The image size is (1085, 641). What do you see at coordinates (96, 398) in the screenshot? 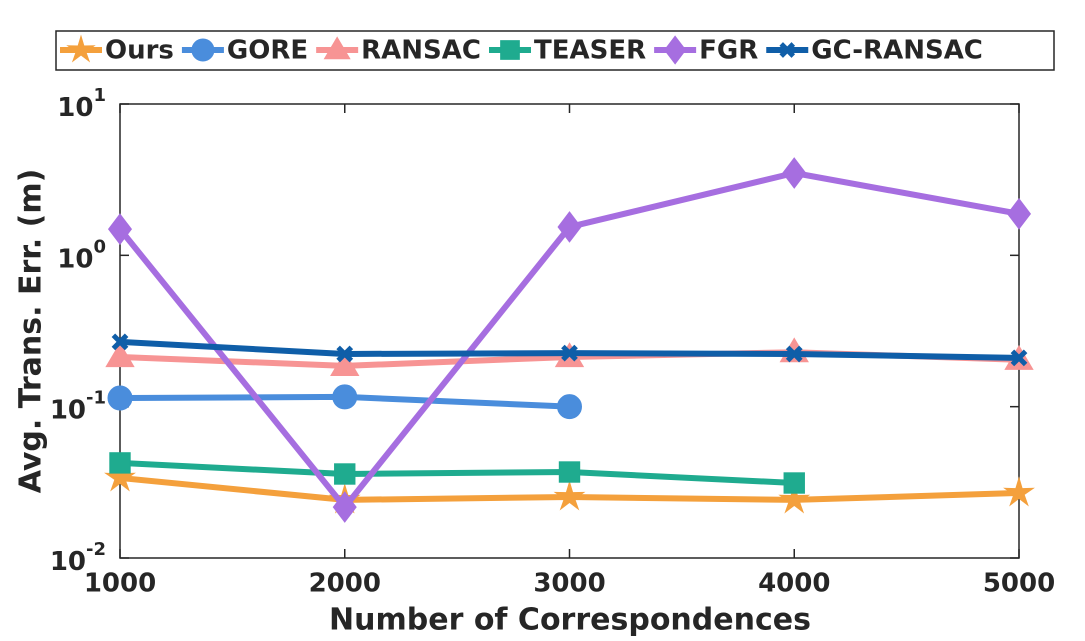
I see `y-tick-exponent: -1` at bounding box center [96, 398].